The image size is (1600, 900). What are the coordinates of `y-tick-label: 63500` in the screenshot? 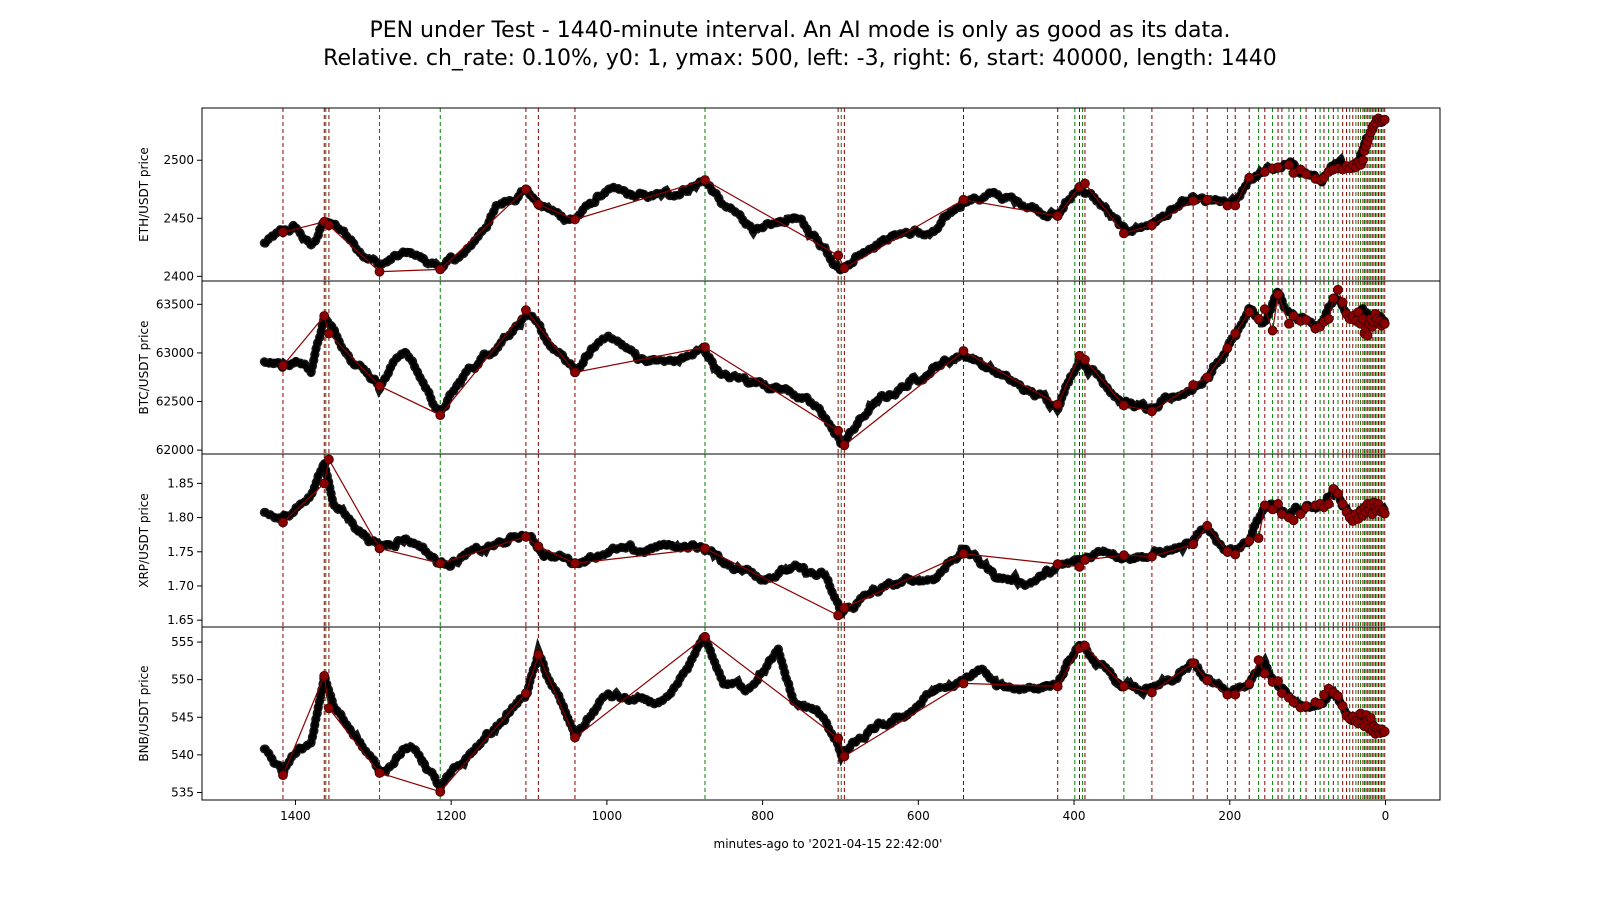 It's located at (175, 304).